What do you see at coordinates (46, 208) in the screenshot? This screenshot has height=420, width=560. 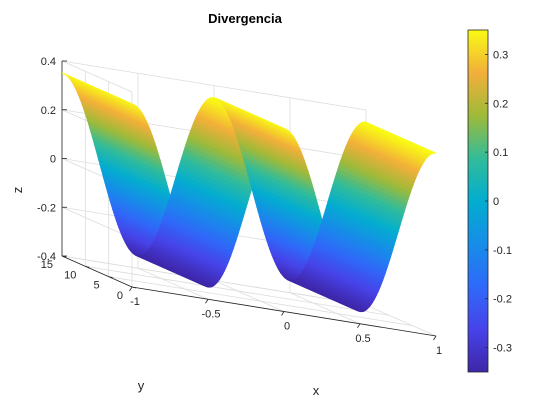 I see `z-tick-label: -0.2` at bounding box center [46, 208].